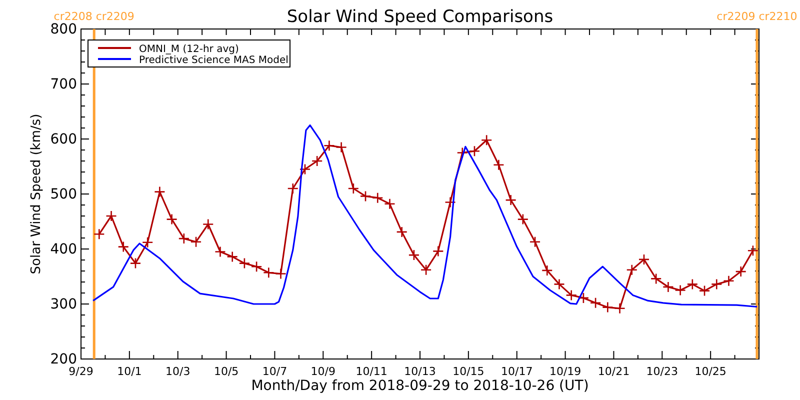 This screenshot has width=800, height=400. Describe the element at coordinates (710, 371) in the screenshot. I see `x-tick-label: 10/25` at that location.